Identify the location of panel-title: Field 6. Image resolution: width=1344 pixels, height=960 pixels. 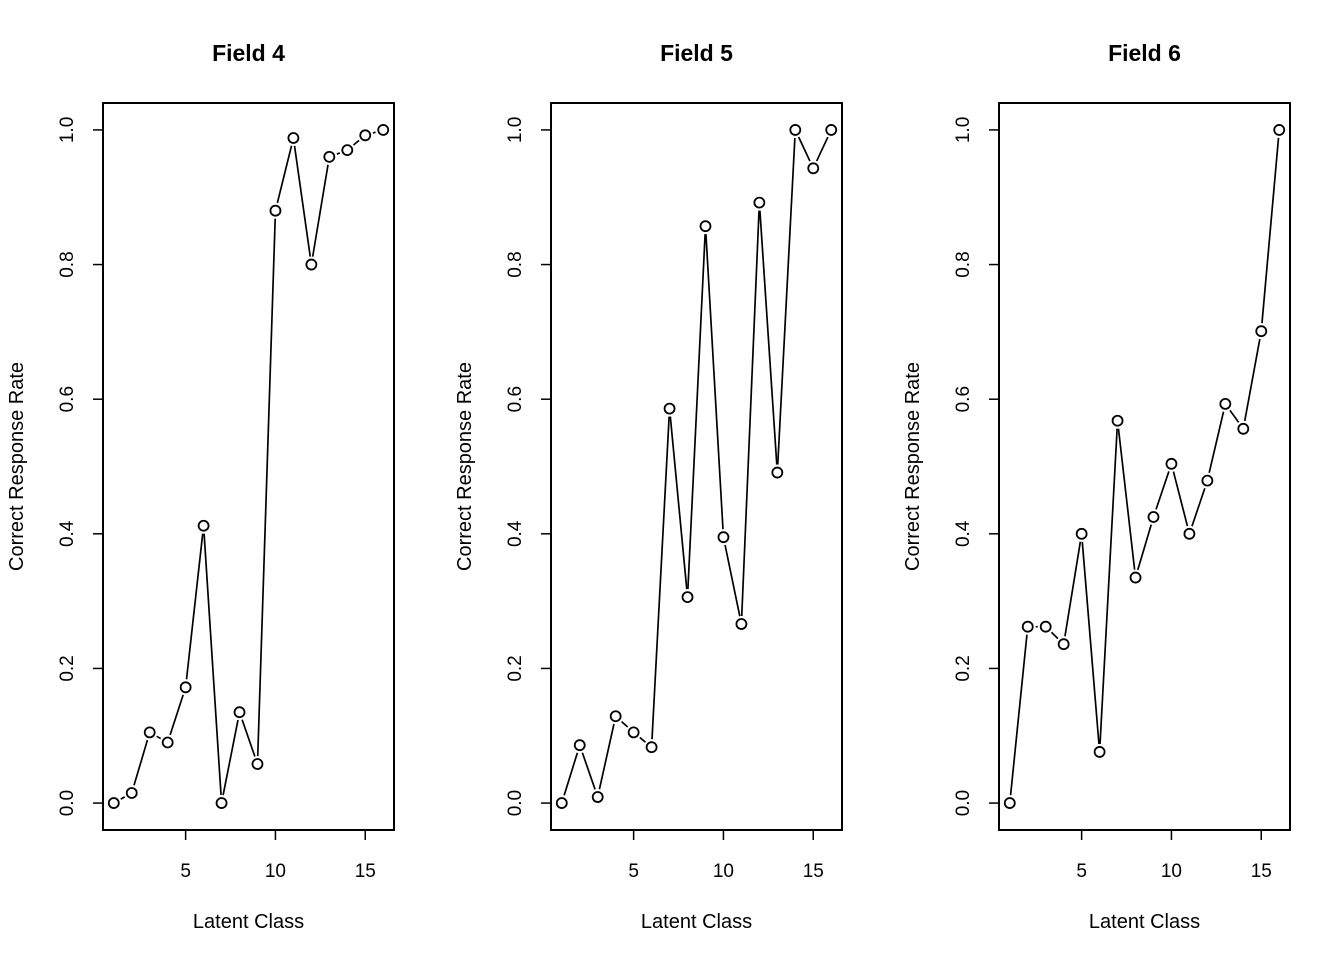
(1144, 53).